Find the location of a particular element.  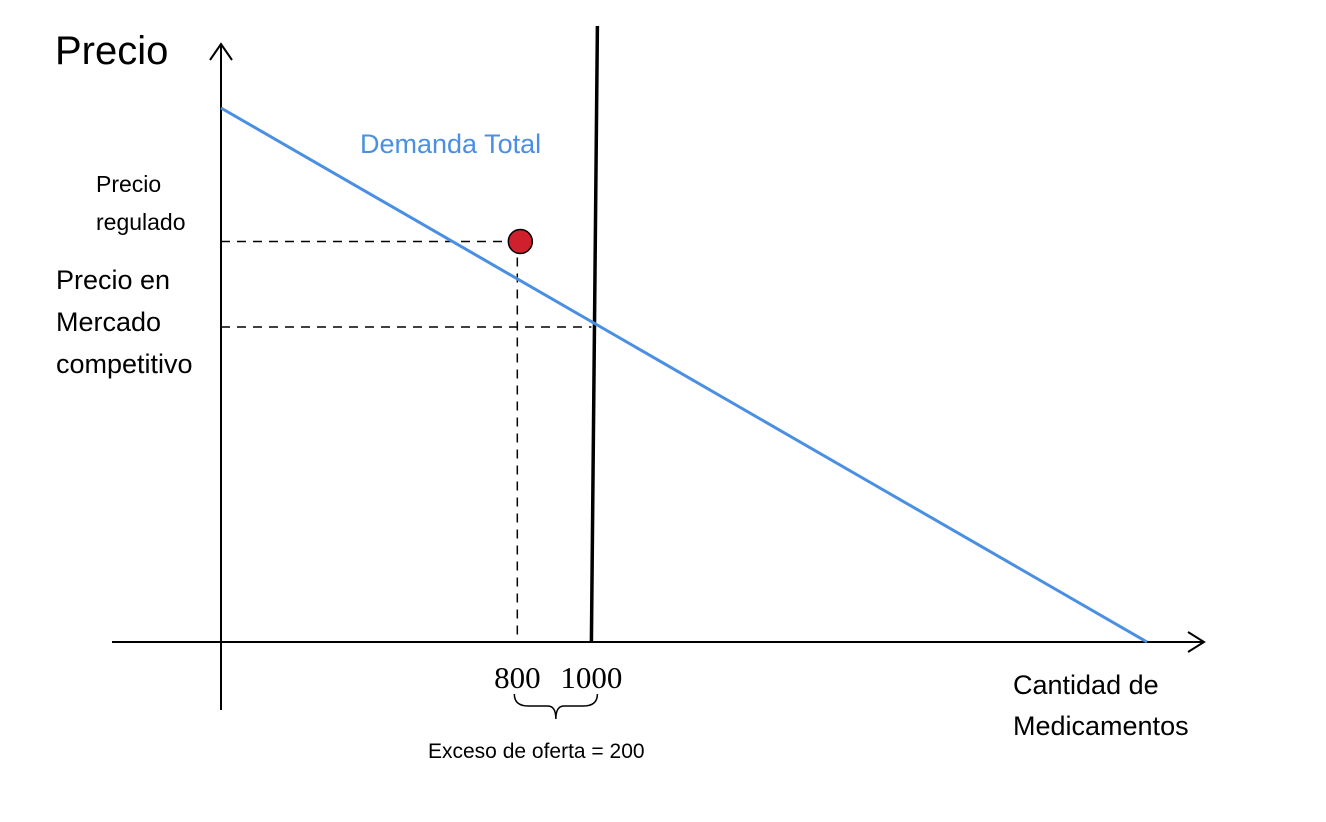

supply-line is located at coordinates (594, 334).